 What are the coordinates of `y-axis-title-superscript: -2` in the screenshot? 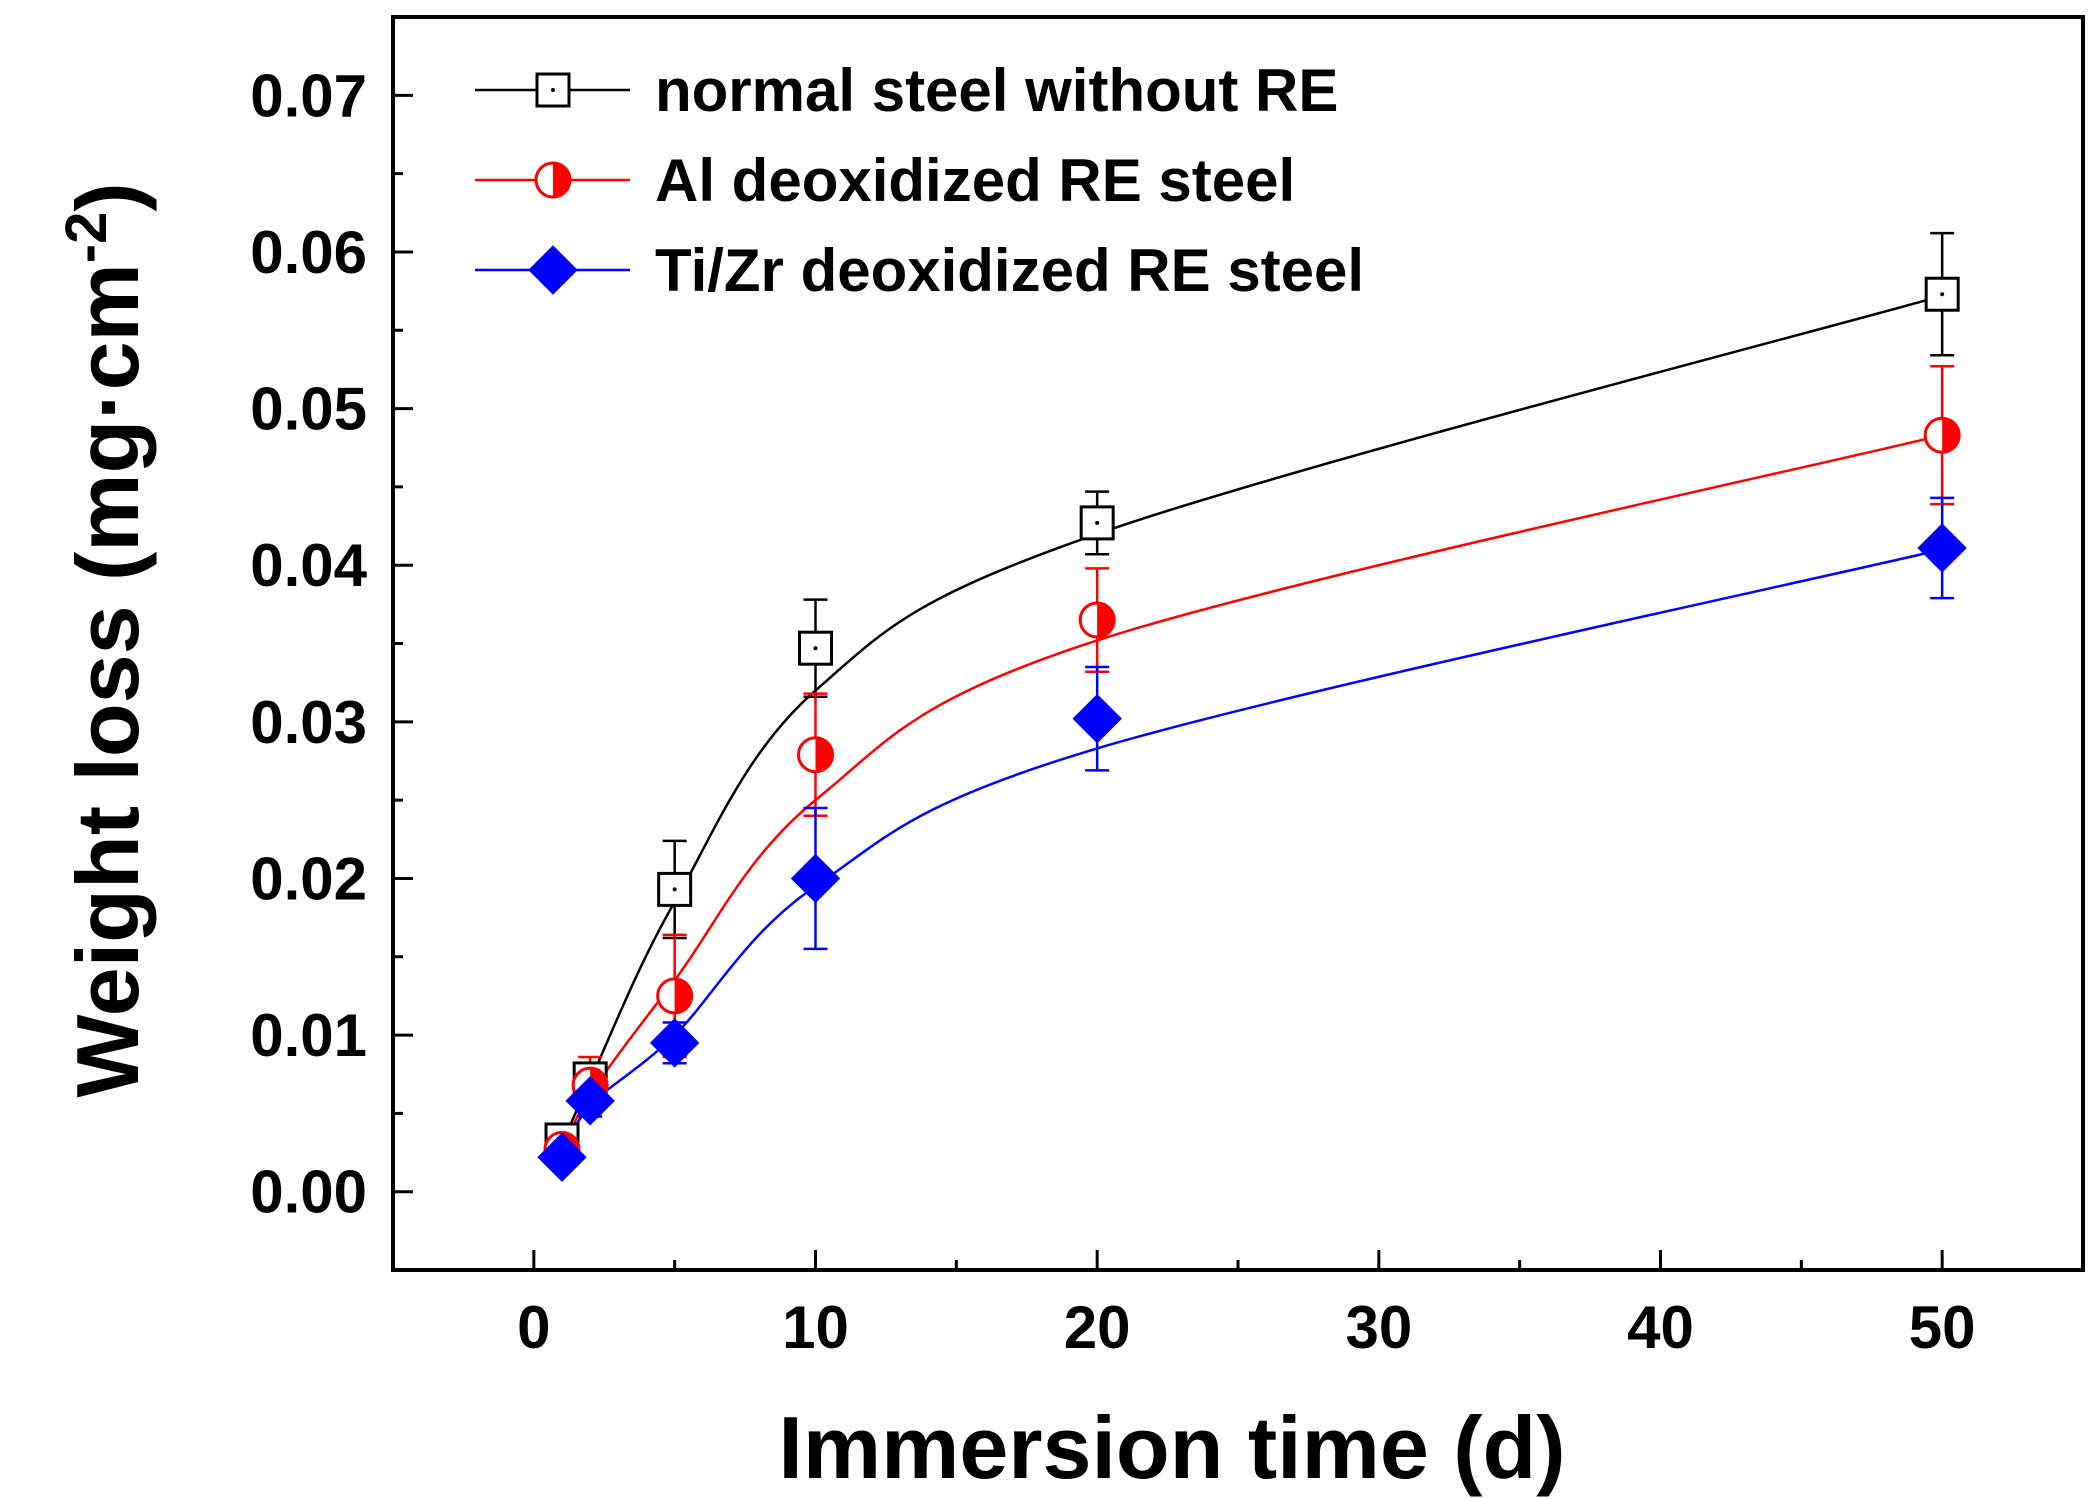 It's located at (86, 238).